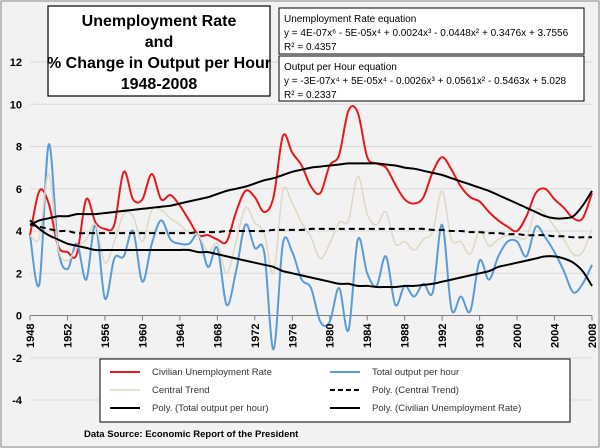 This screenshot has height=448, width=600. What do you see at coordinates (310, 95) in the screenshot?
I see `output-equation-r2: R² = 0.2337` at bounding box center [310, 95].